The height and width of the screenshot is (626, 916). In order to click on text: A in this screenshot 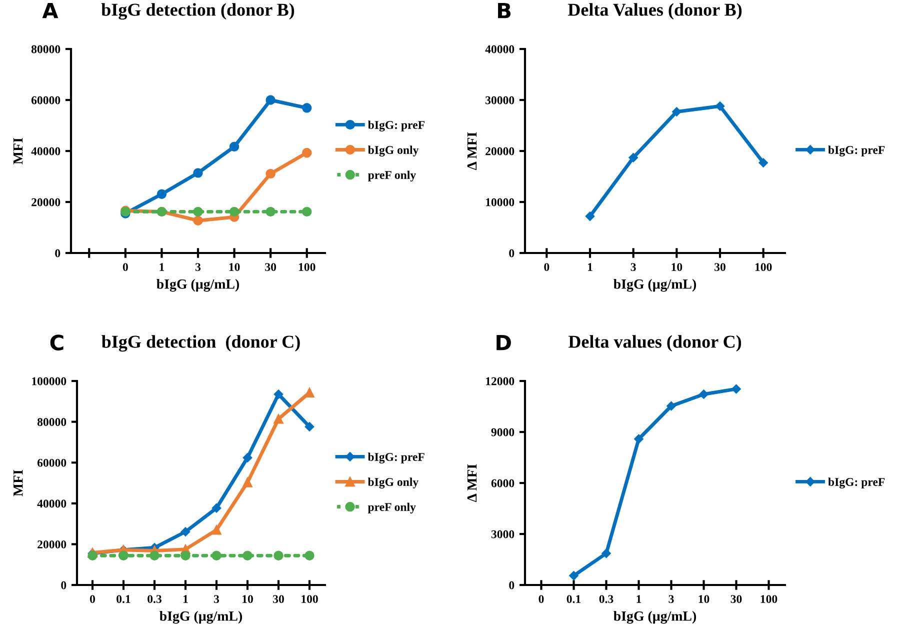, I will do `click(50, 10)`.